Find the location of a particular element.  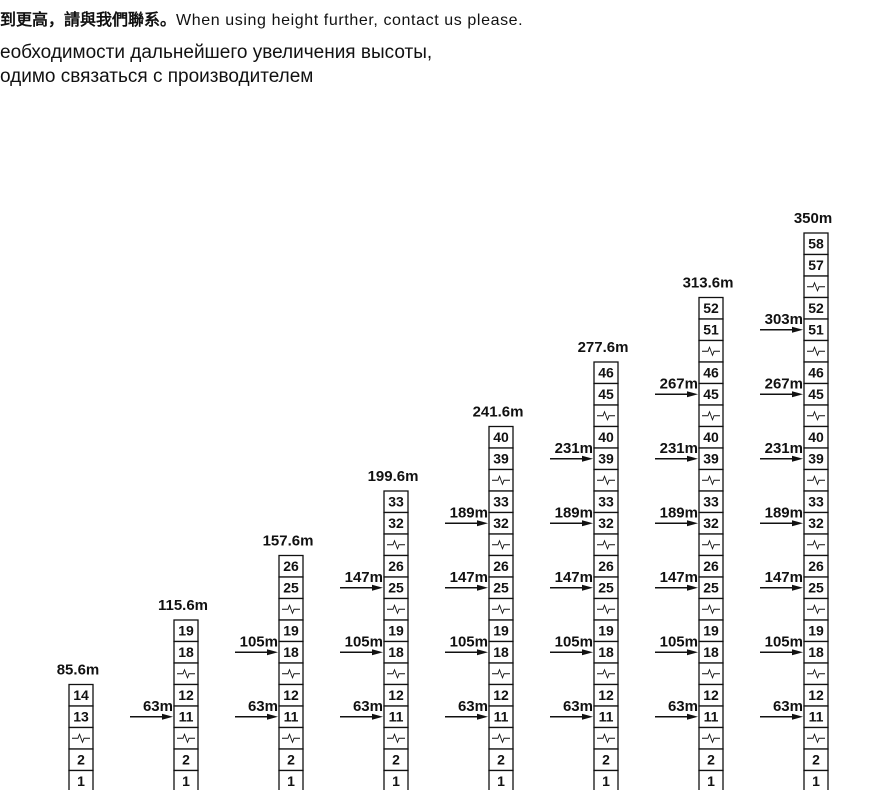

mast-height-label: 313.6m is located at coordinates (708, 283).